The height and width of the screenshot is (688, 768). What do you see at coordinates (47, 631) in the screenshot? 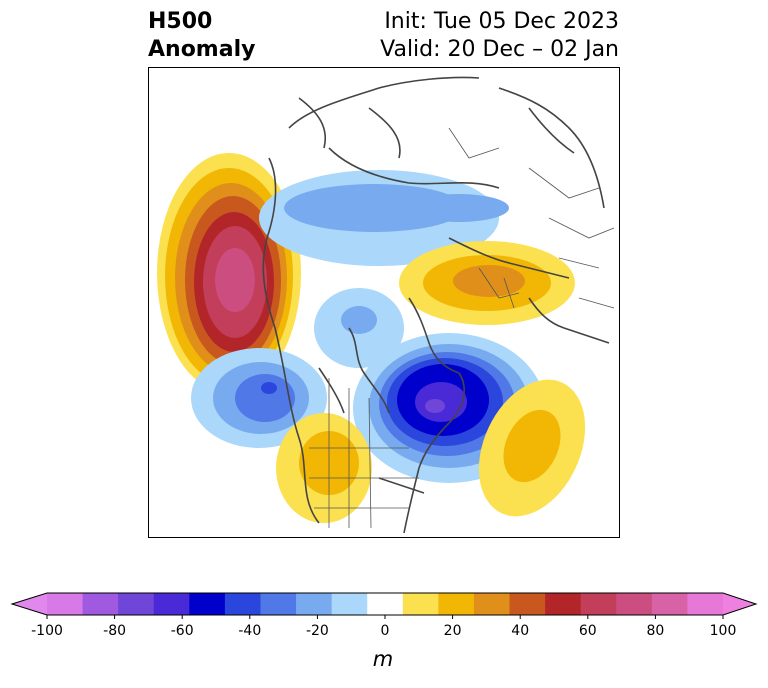
I see `colorbar-tick-label: -100` at bounding box center [47, 631].